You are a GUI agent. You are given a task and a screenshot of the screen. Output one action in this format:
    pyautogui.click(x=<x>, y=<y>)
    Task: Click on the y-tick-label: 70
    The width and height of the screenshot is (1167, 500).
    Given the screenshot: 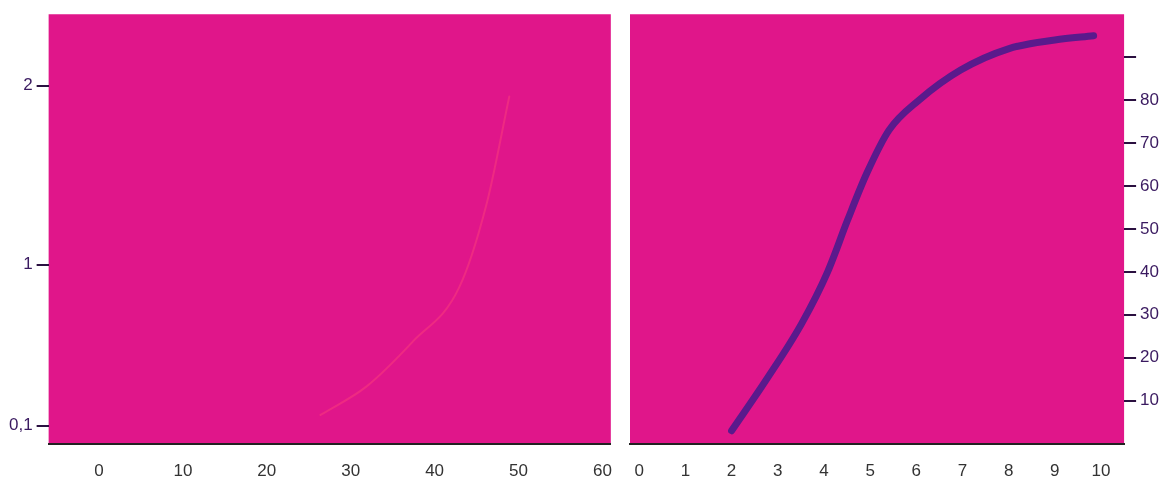 What is the action you would take?
    pyautogui.click(x=1150, y=142)
    